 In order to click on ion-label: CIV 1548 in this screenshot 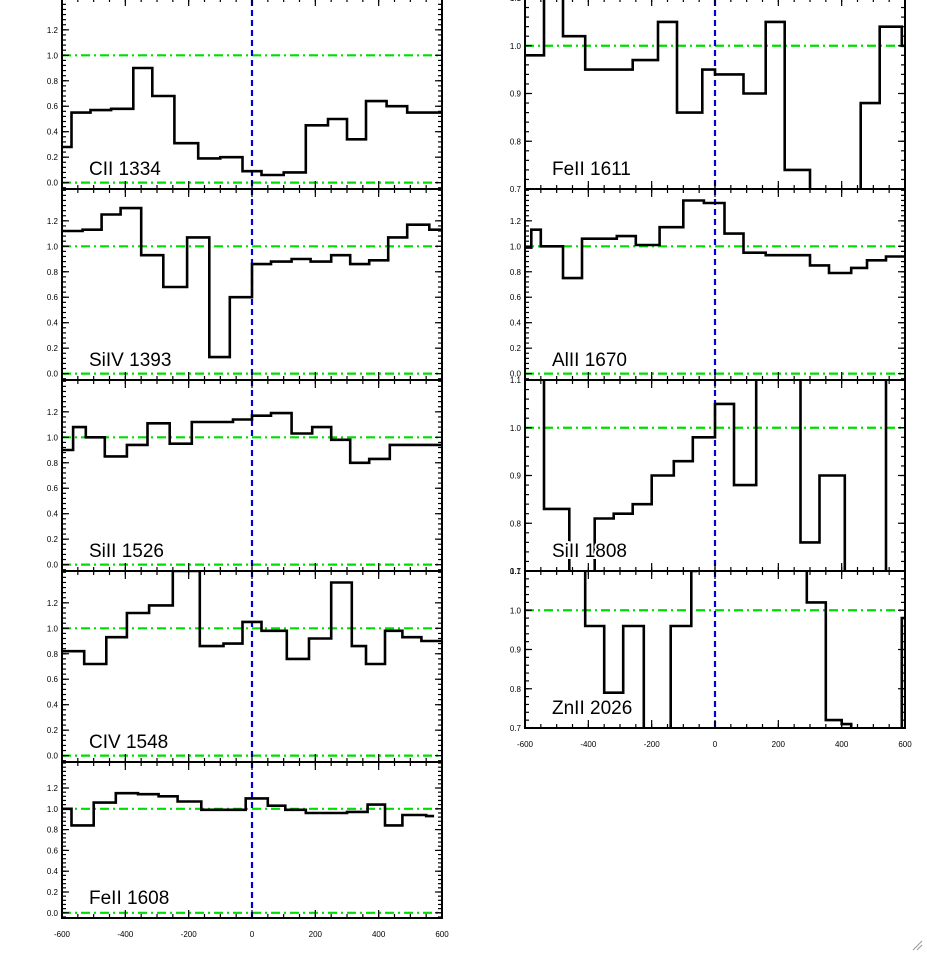, I will do `click(128, 742)`.